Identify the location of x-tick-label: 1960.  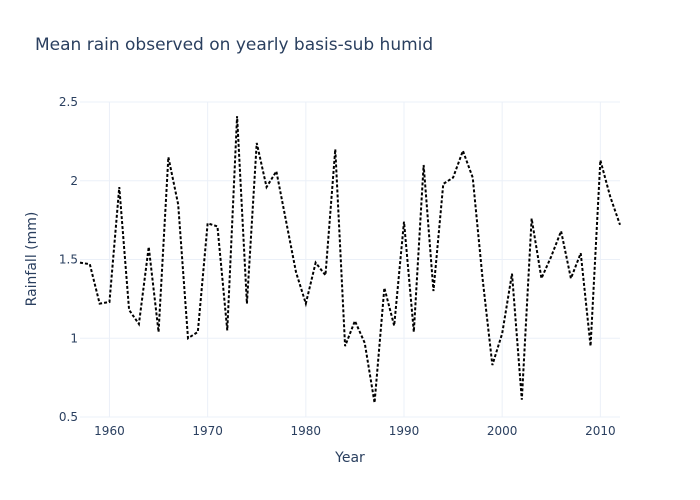
(109, 431).